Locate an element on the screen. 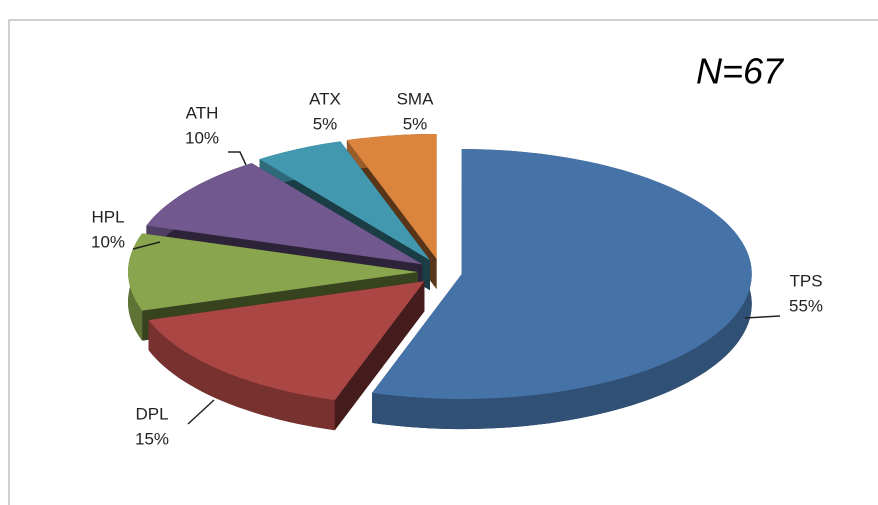  category-label: HPL is located at coordinates (107, 216).